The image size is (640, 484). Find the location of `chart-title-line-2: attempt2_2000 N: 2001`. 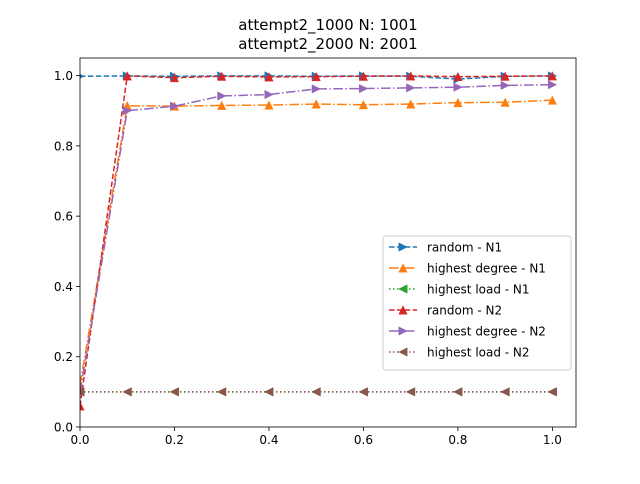

chart-title-line-2: attempt2_2000 N: 2001 is located at coordinates (327, 44).